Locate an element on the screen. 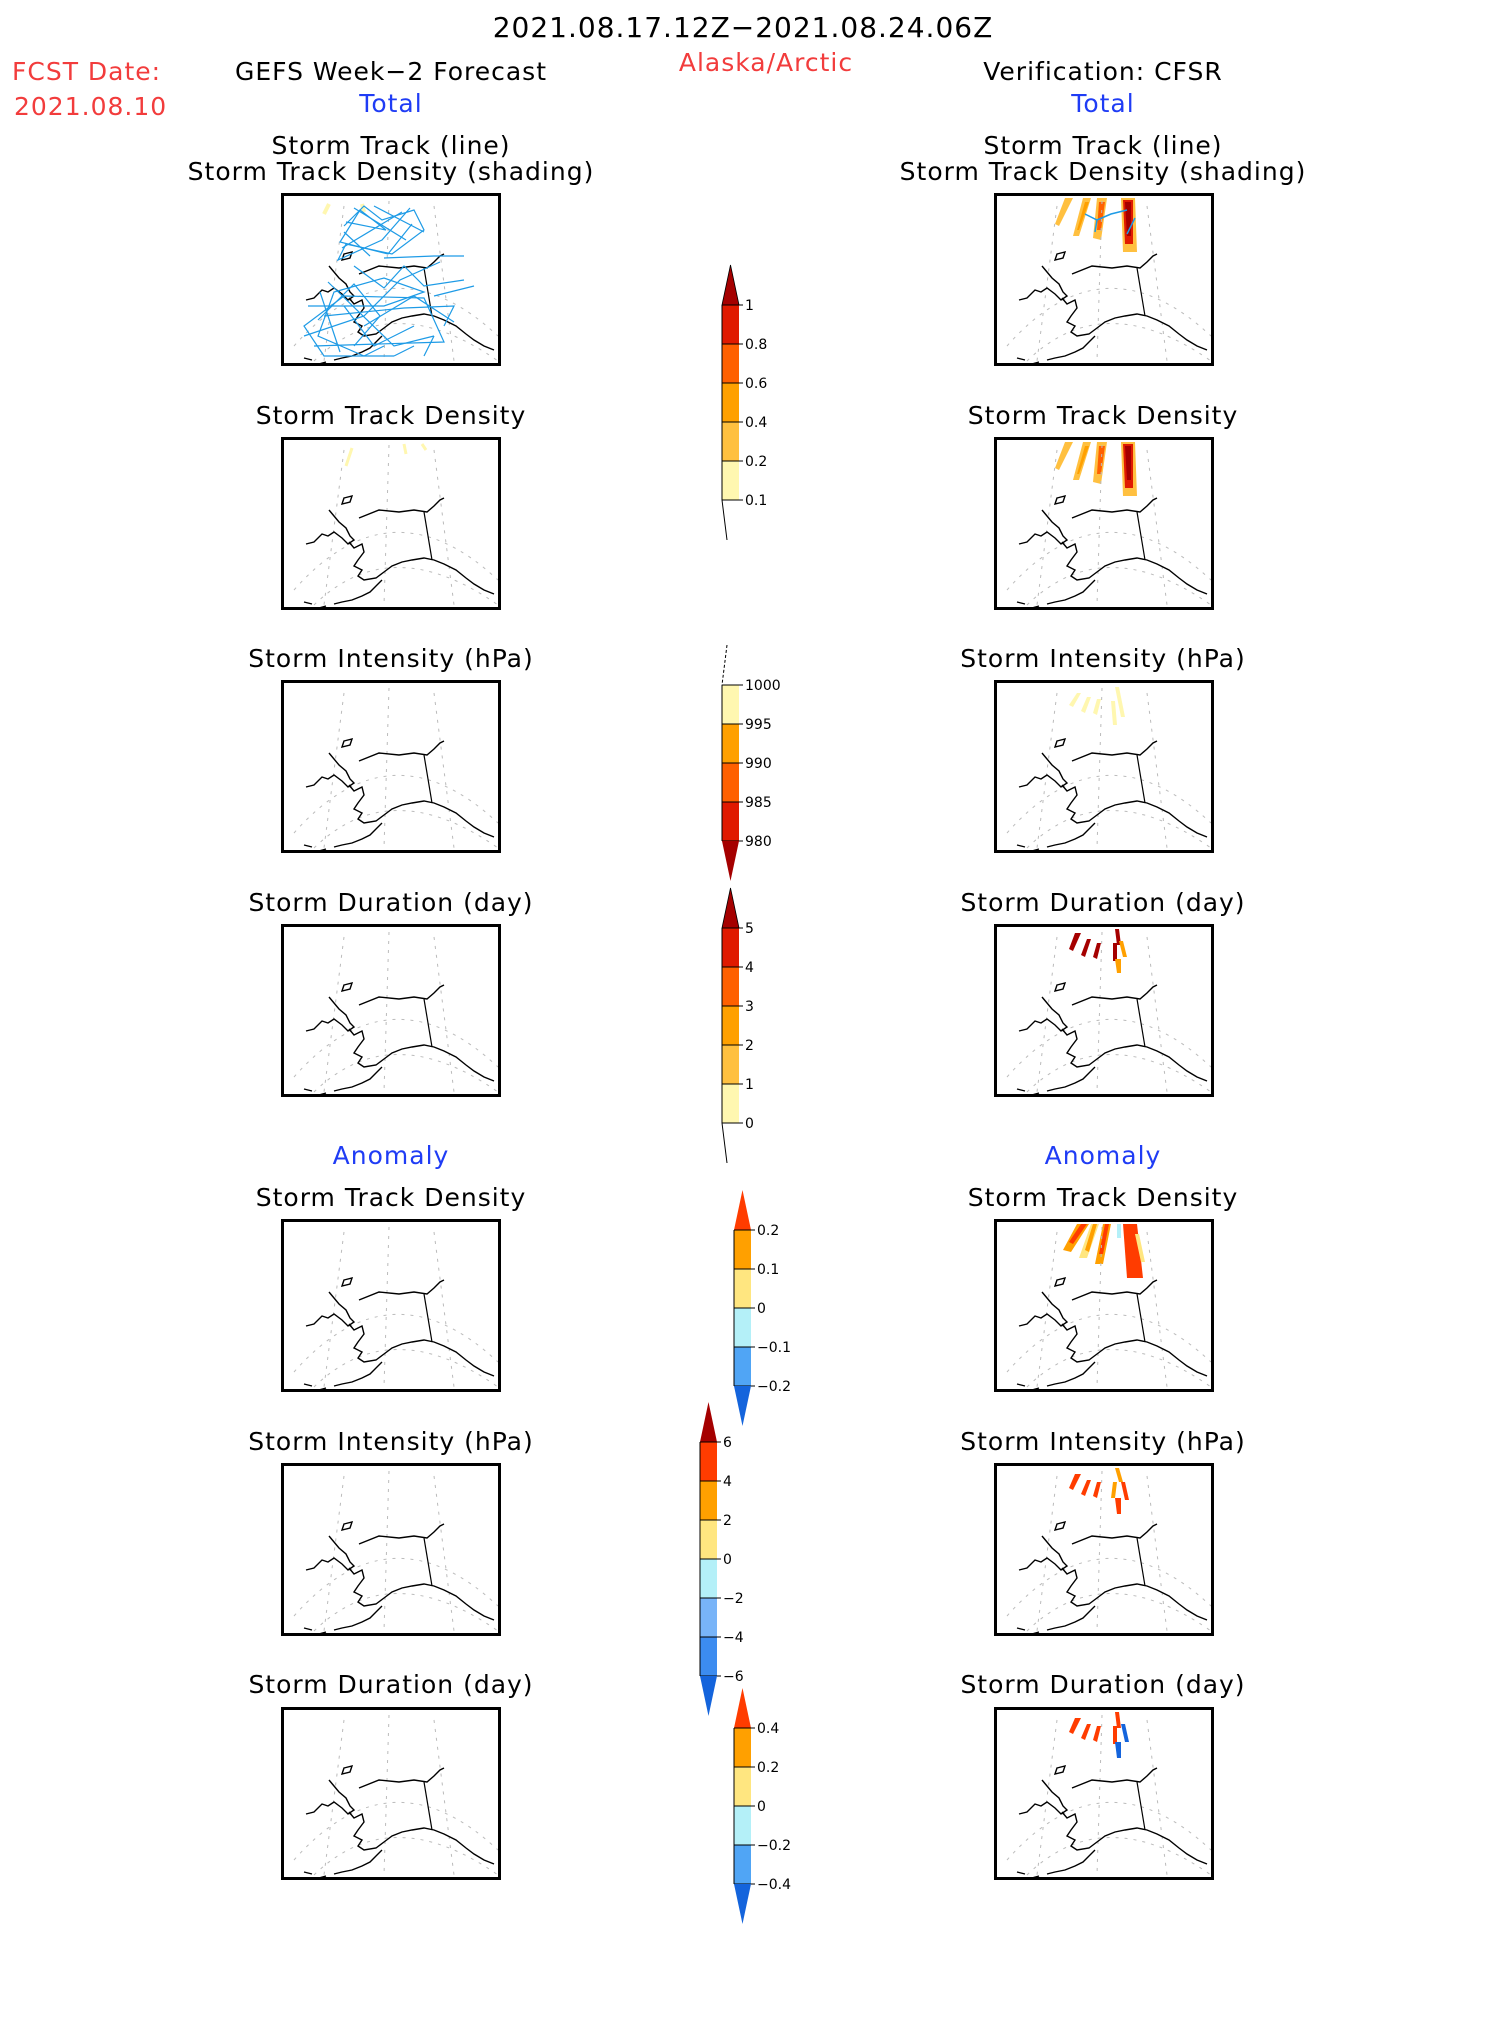 Image resolution: width=1487 pixels, height=2032 pixels. colorbar-label: 6 is located at coordinates (727, 1443).